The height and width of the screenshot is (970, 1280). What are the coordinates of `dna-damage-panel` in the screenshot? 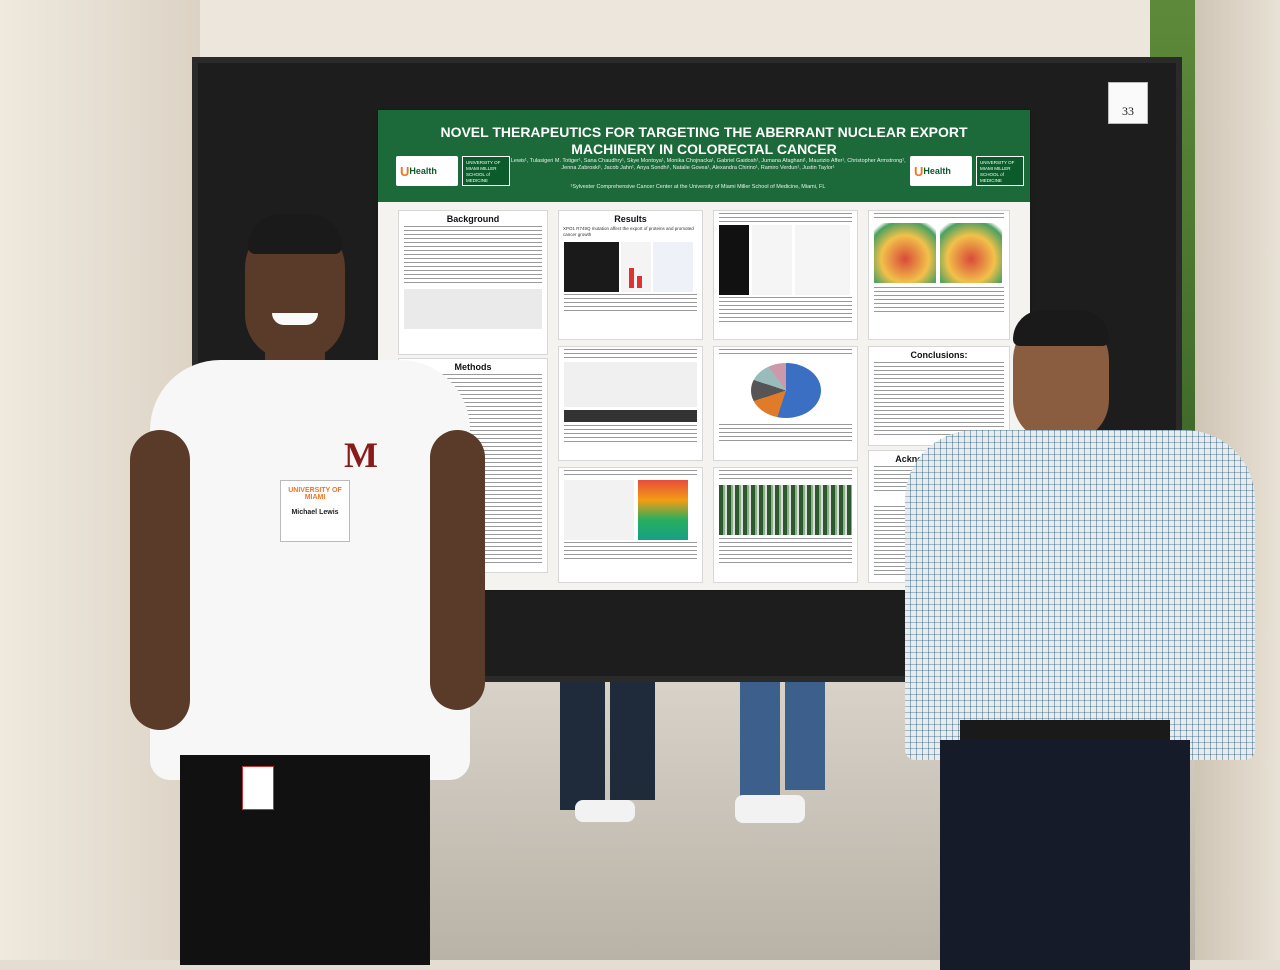 It's located at (785, 275).